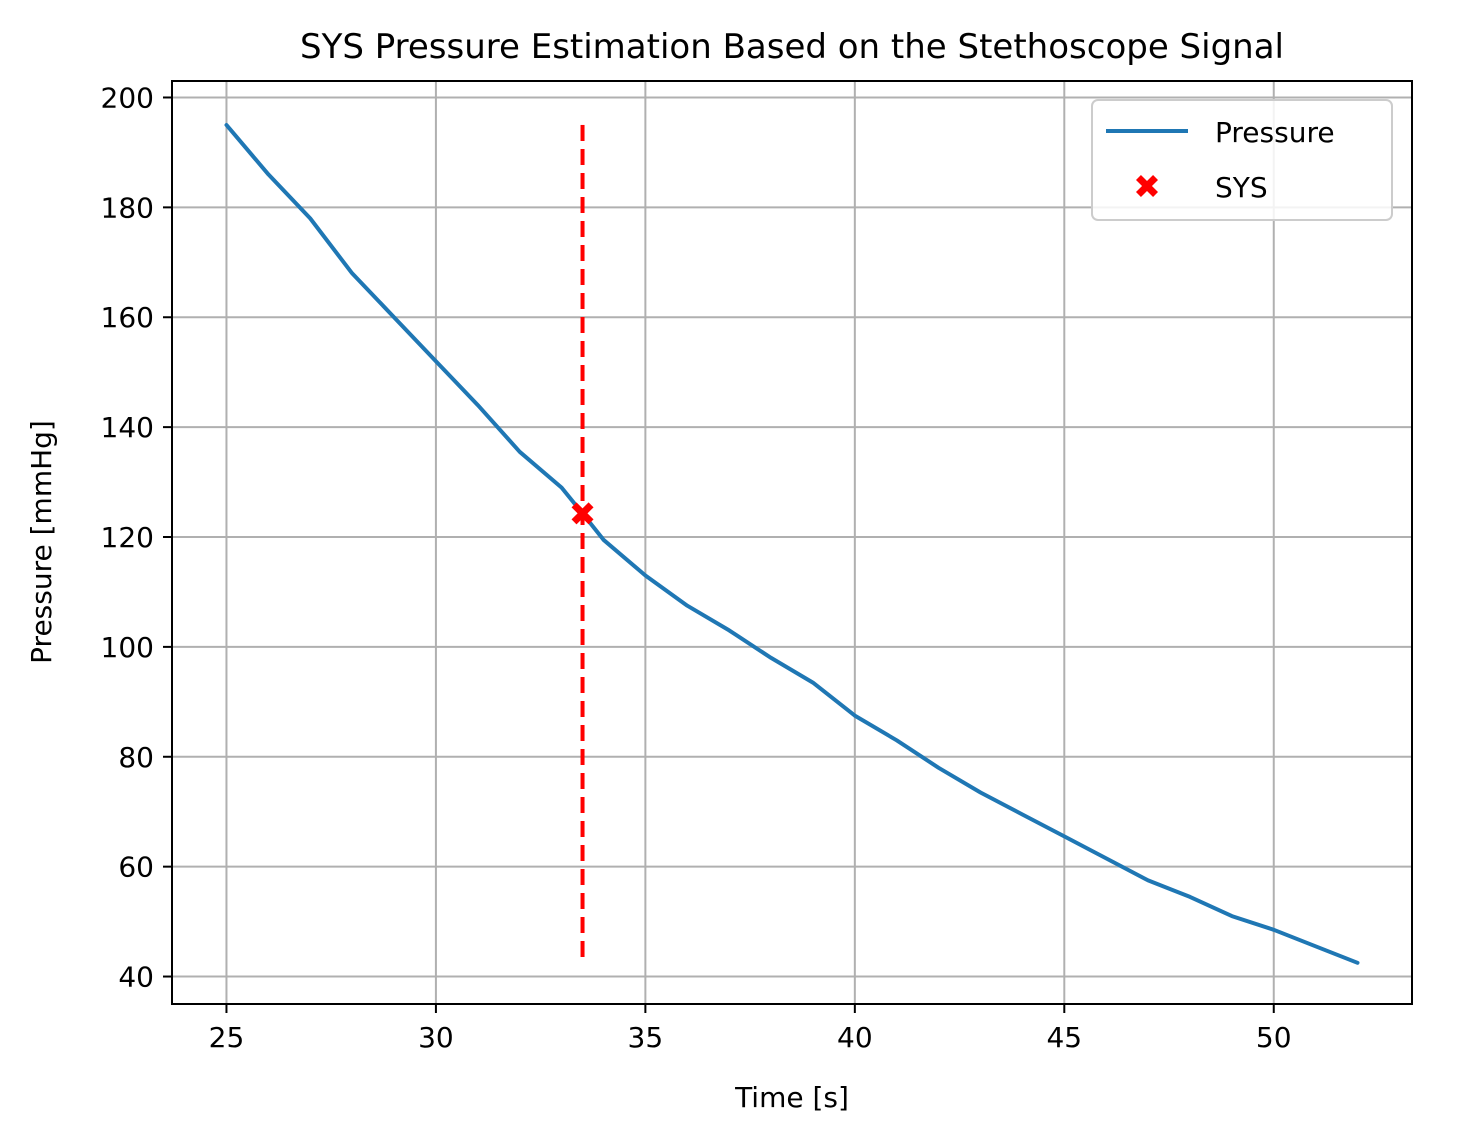 This screenshot has width=1478, height=1140. What do you see at coordinates (127, 97) in the screenshot?
I see `y-tick-label: 200` at bounding box center [127, 97].